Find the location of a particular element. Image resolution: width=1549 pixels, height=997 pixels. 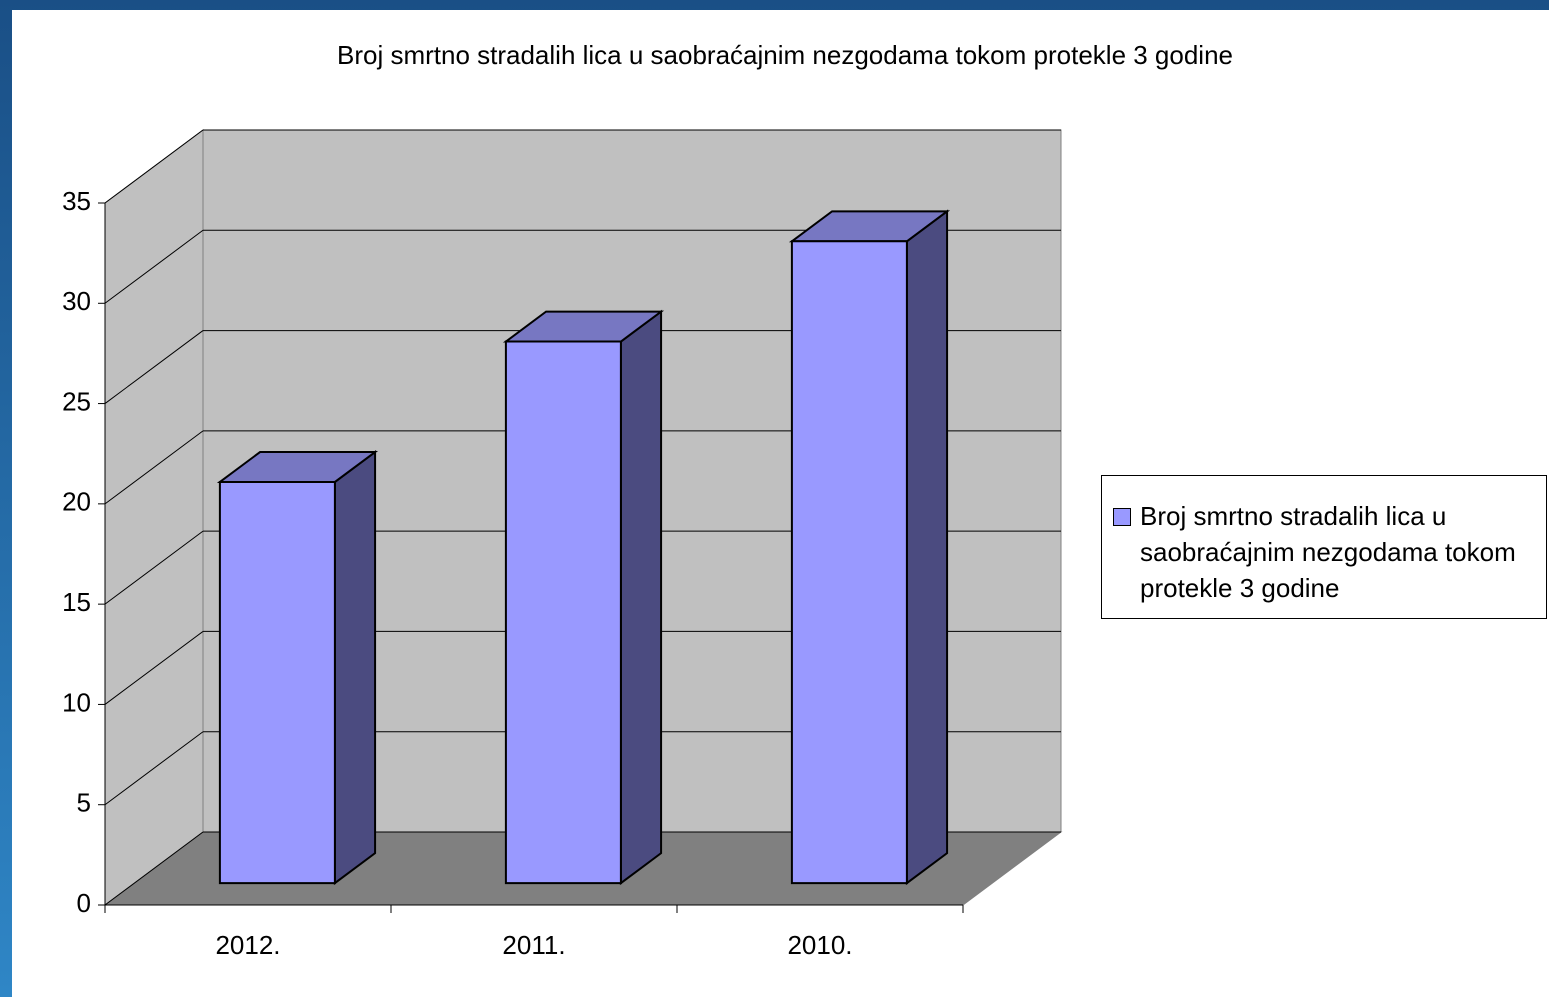

legend-swatch is located at coordinates (1122, 517).